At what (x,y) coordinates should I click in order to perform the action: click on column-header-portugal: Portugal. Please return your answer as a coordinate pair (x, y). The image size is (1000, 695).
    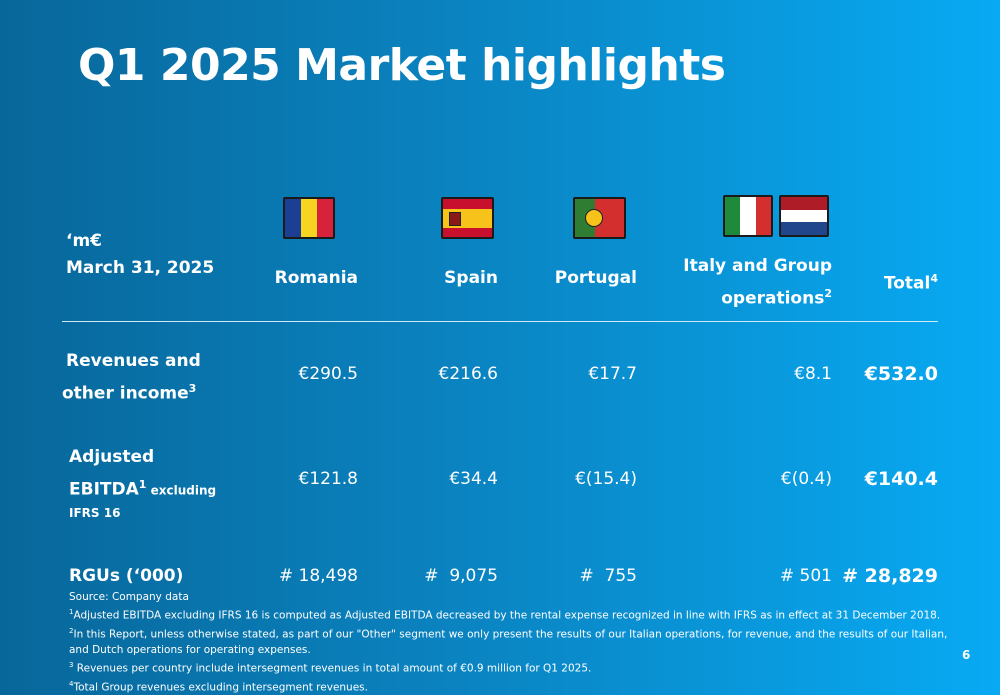
    Looking at the image, I should click on (595, 278).